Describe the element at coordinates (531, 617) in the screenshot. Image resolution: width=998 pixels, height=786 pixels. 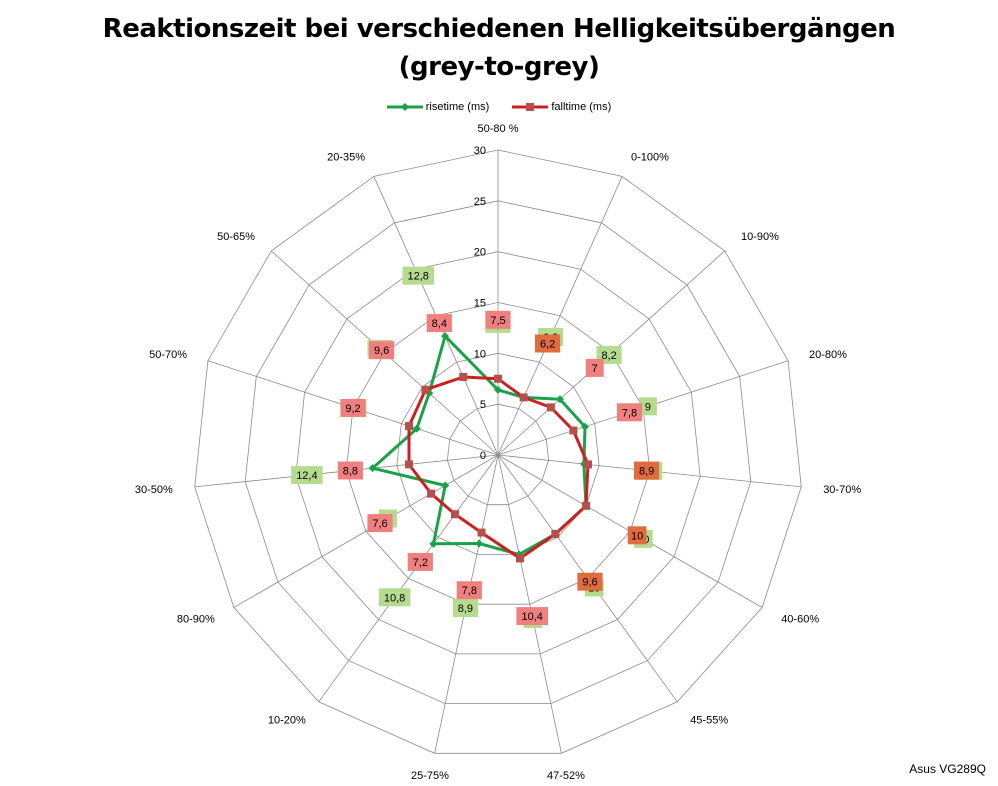
I see `data-label-fall: 10,4` at that location.